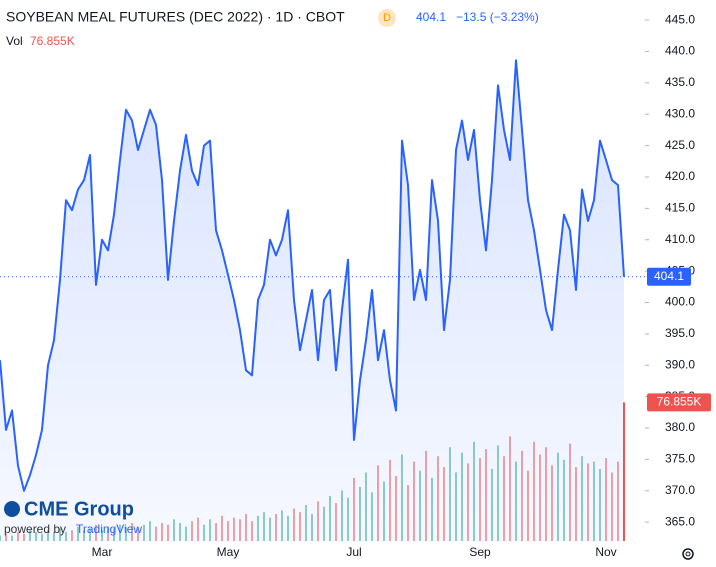 This screenshot has height=567, width=716. I want to click on y-tick-label: 375.0, so click(680, 459).